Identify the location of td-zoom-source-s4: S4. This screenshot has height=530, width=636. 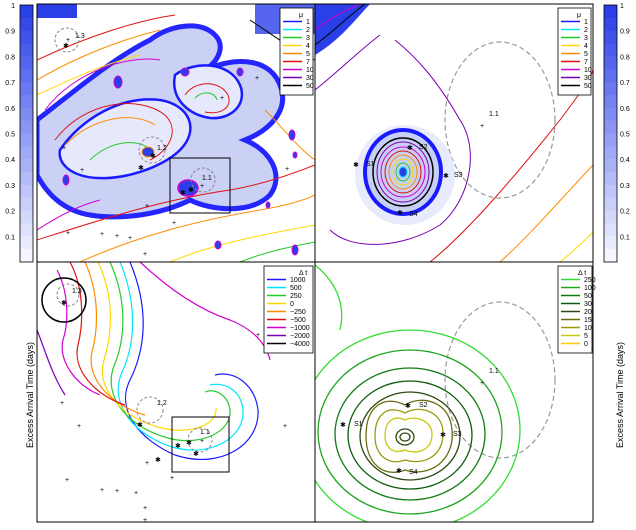
(413, 472).